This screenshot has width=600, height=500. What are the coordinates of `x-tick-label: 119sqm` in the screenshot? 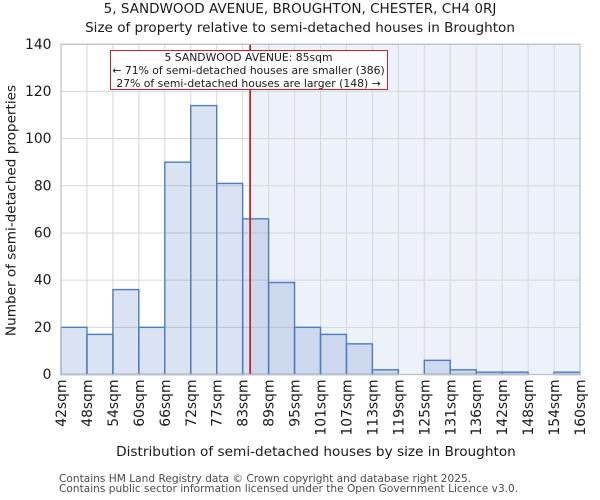 It's located at (399, 408).